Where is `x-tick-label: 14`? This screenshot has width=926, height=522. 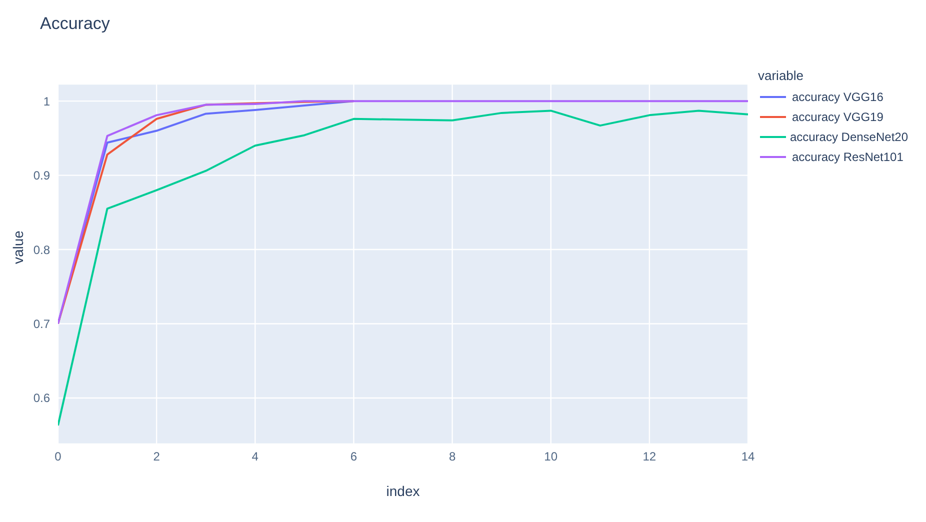 x-tick-label: 14 is located at coordinates (748, 457).